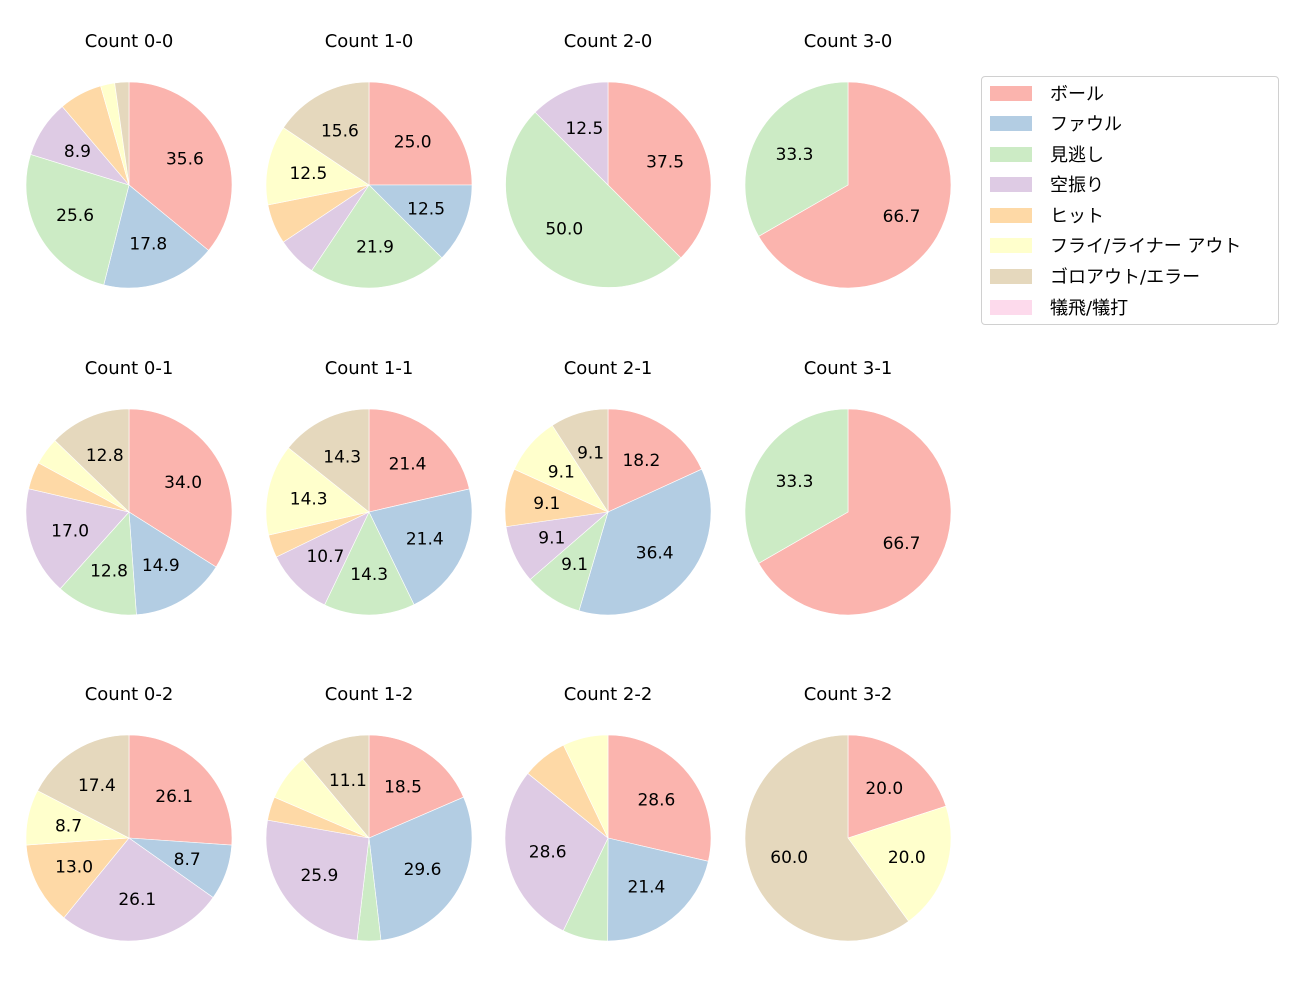  I want to click on pie-chart: 25.0 12.5 21.9 12.5 15.6 Count 1-0, so click(369, 165).